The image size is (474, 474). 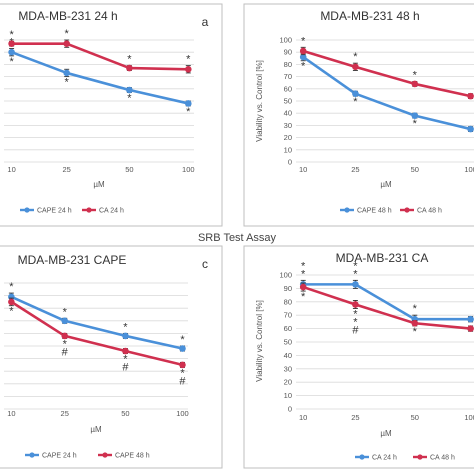 I want to click on legend-label: CAPE 48 h, so click(x=374, y=211).